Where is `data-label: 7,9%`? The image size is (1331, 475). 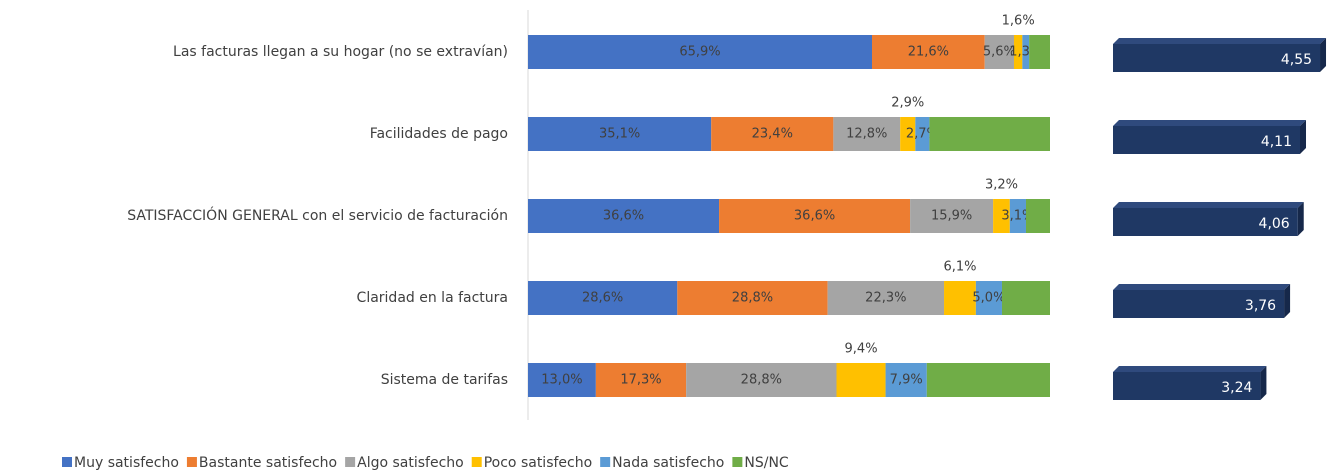
data-label: 7,9% is located at coordinates (906, 380).